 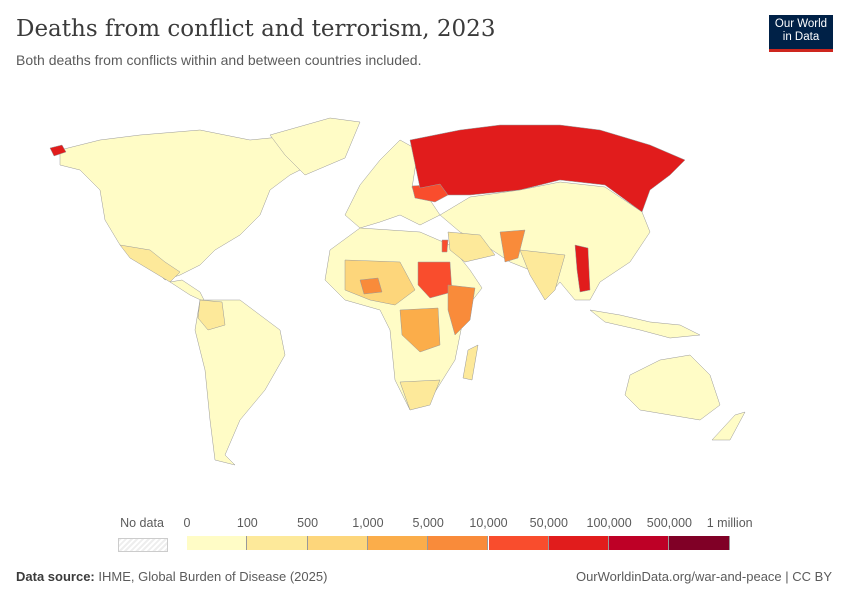 I want to click on legend-tick-label: 10,000, so click(x=488, y=523).